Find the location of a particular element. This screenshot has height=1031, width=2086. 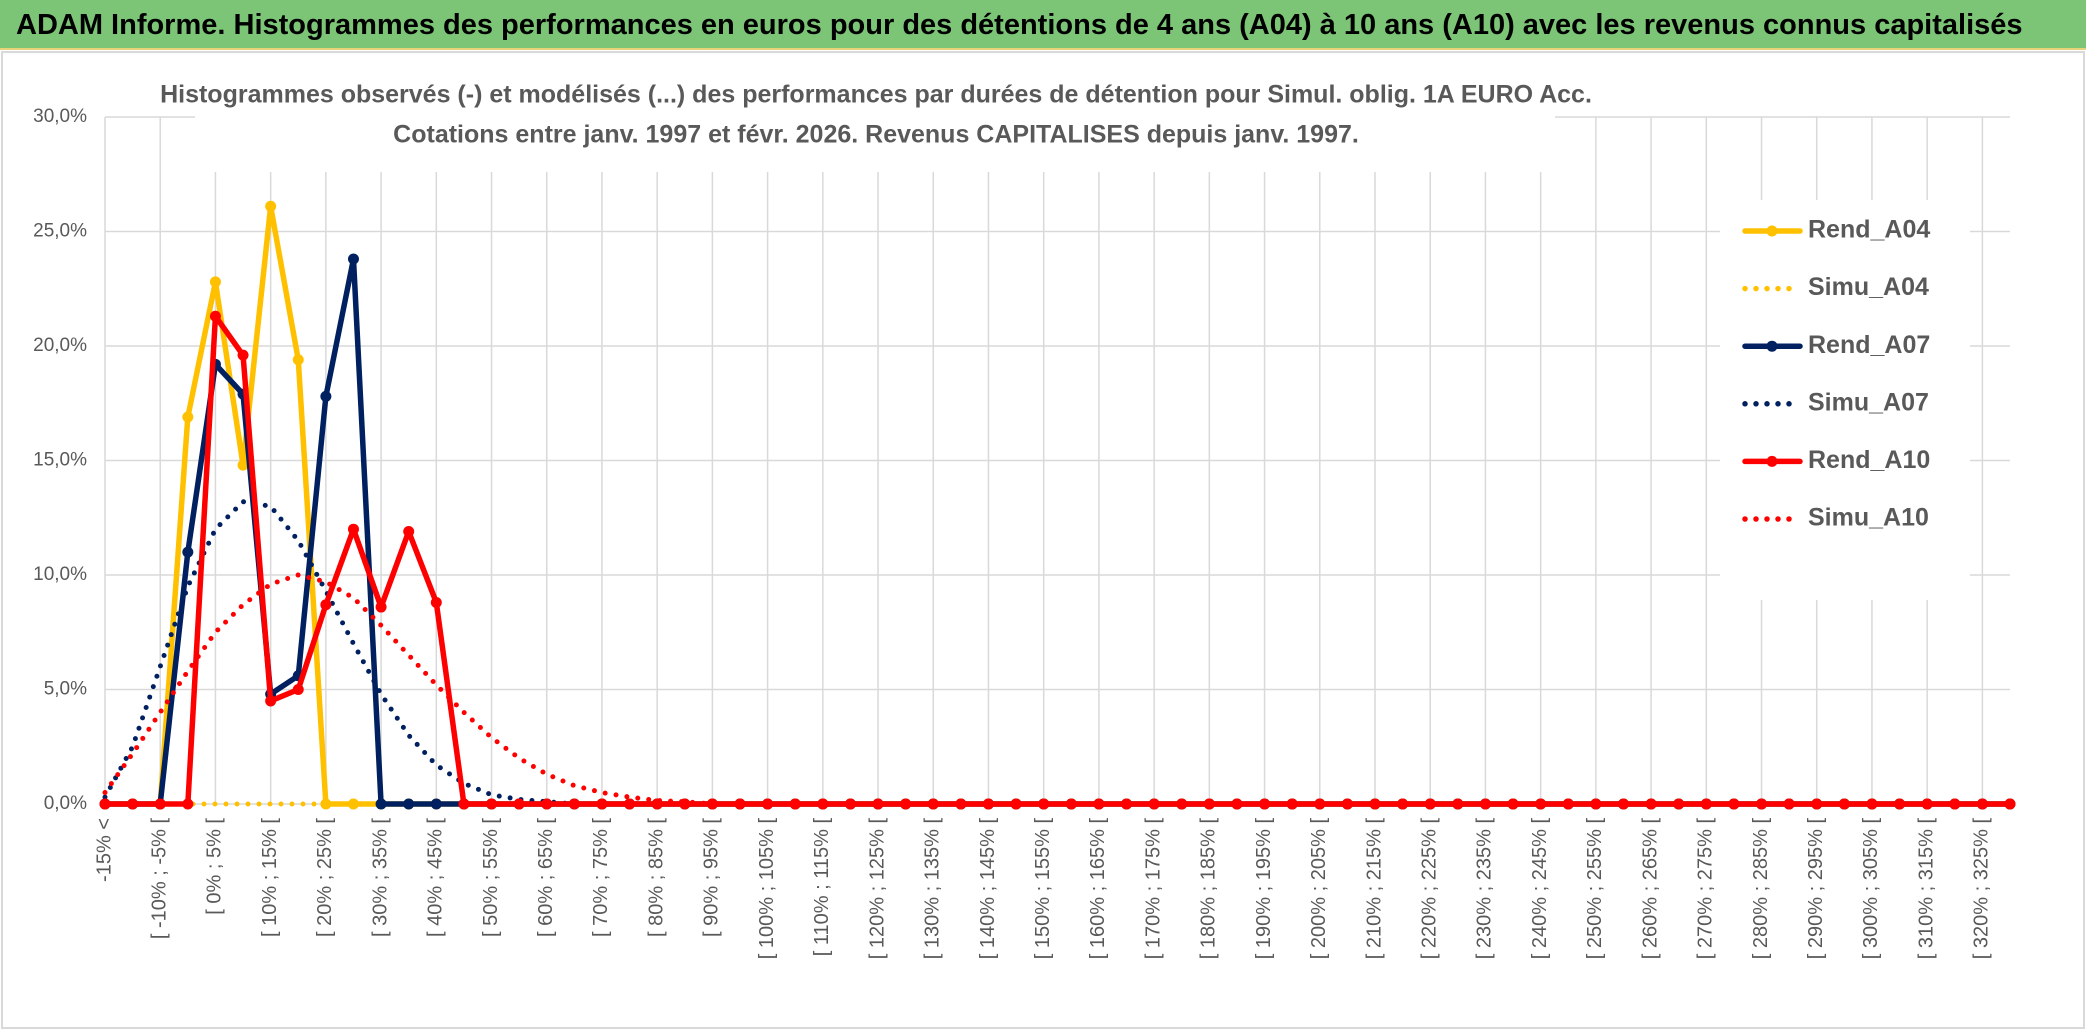

y-tick-label: 0,0% is located at coordinates (65, 803).